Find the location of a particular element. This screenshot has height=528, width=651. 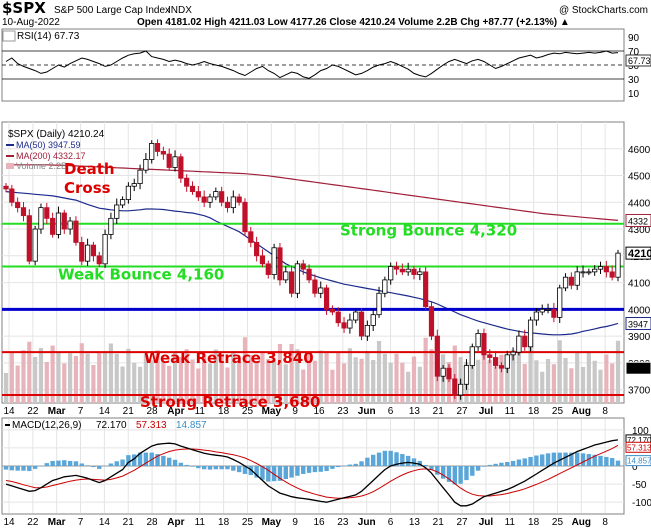

macd-y-tick: 0 is located at coordinates (635, 467).